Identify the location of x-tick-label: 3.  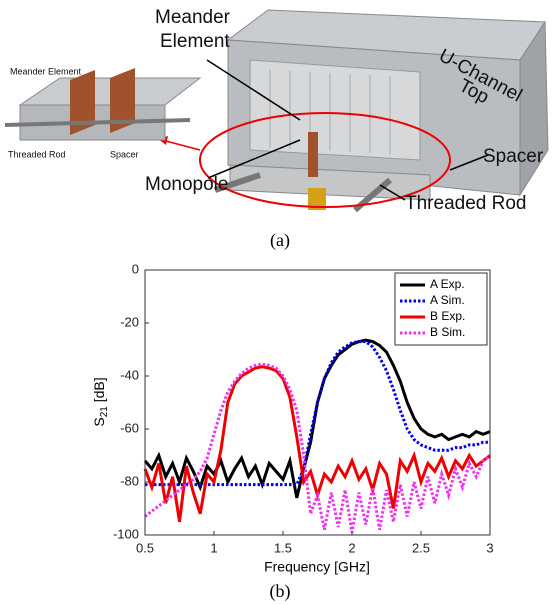
(489, 547).